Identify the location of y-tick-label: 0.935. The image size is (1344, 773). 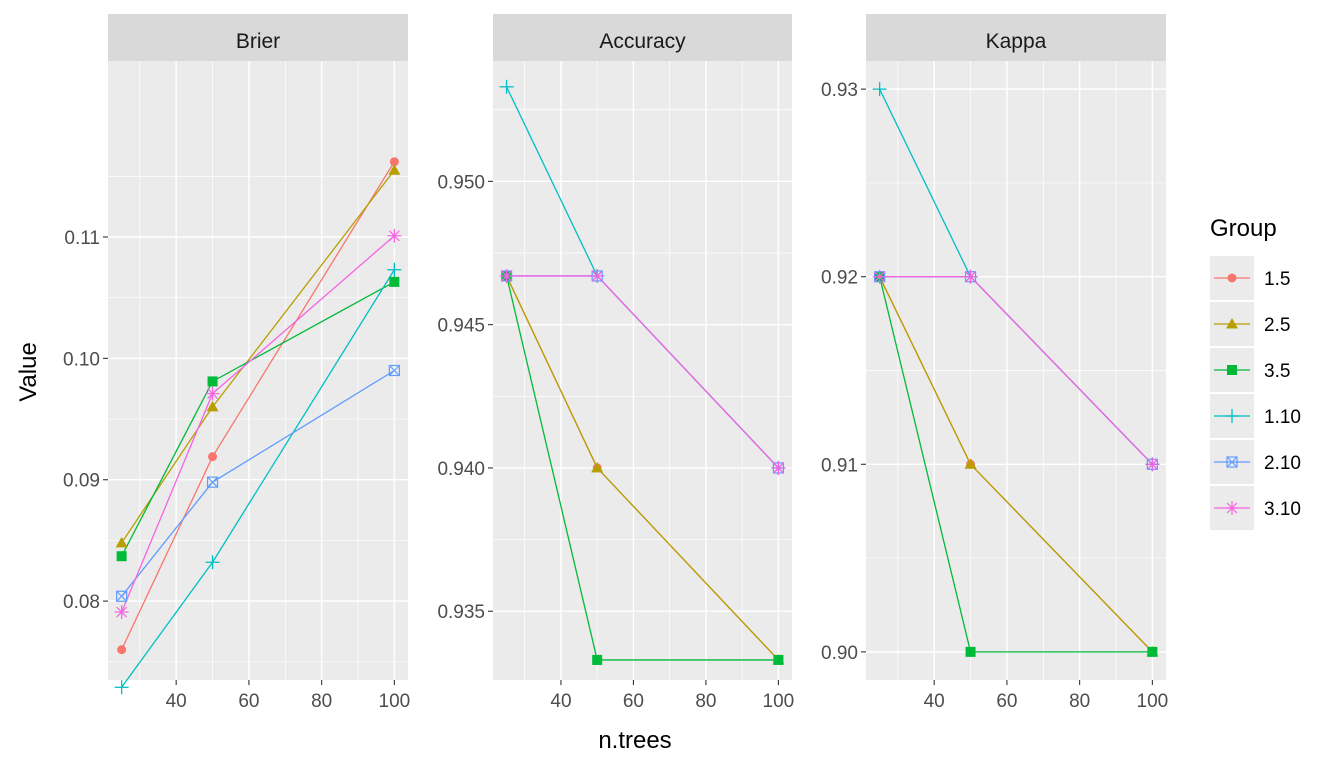
(461, 612).